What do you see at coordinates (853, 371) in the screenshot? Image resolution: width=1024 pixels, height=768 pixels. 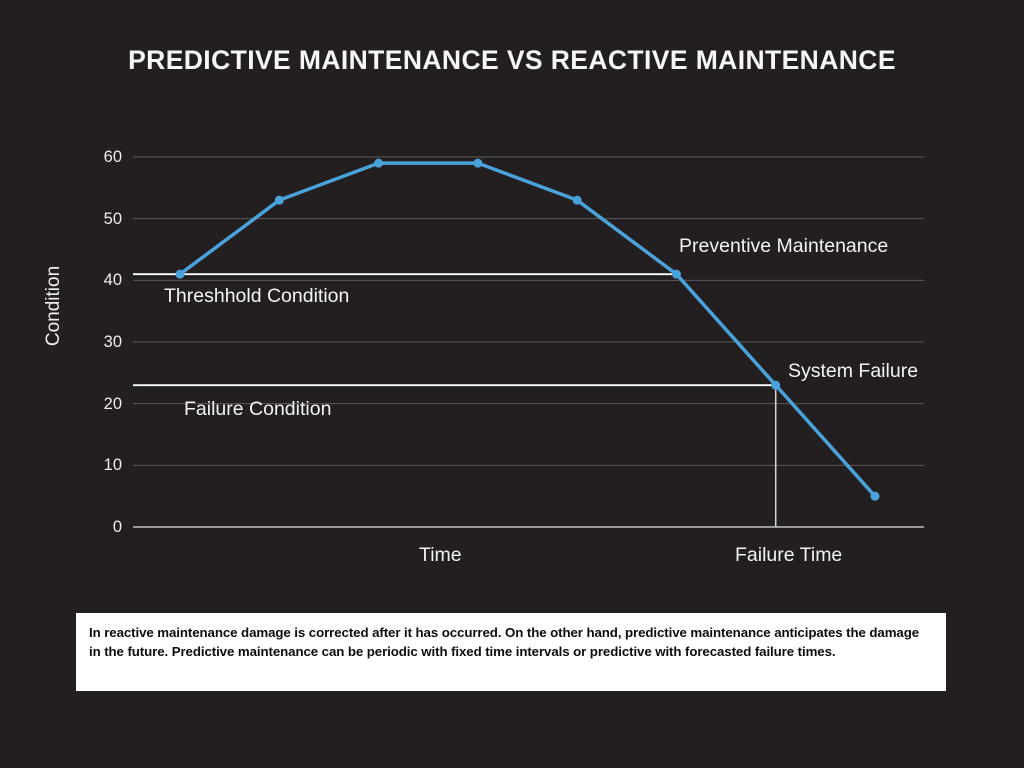 I see `system-failure-label: System Failure` at bounding box center [853, 371].